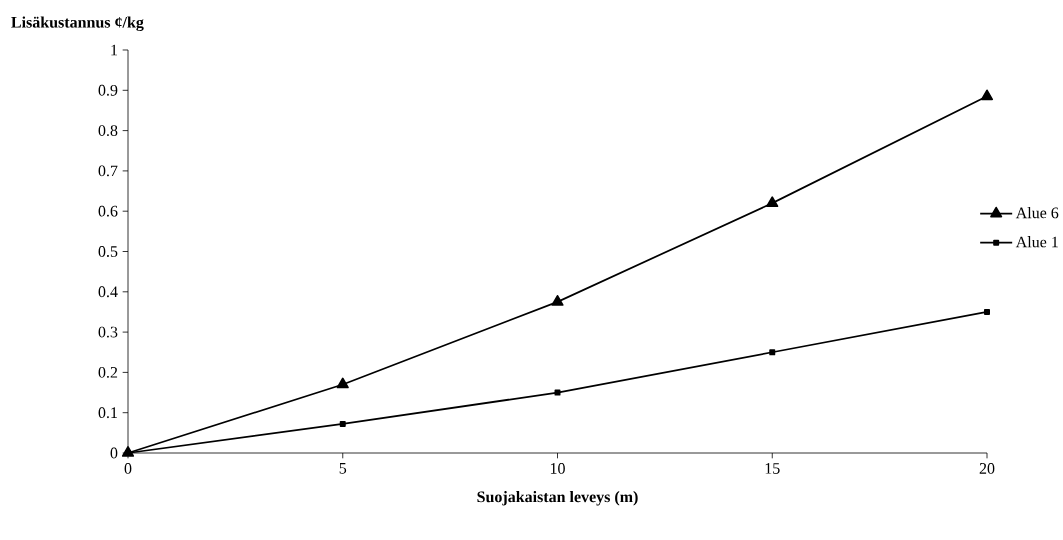  Describe the element at coordinates (1036, 242) in the screenshot. I see `legend-label: Alue 1` at that location.